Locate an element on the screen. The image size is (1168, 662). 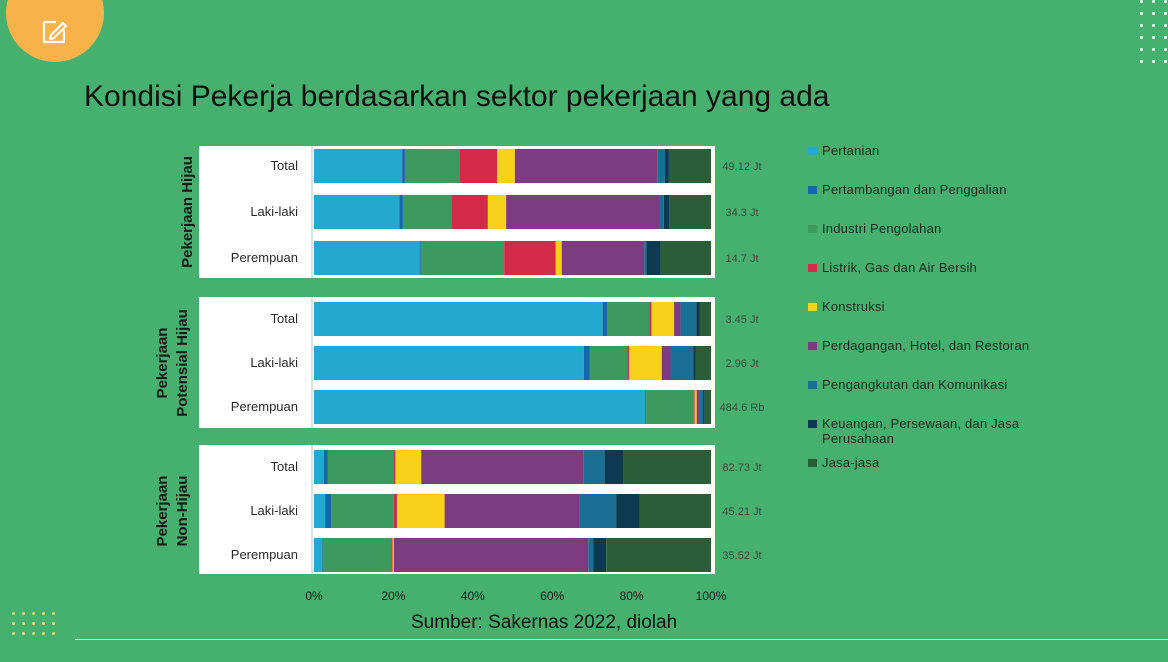
x-tick-label: 60% is located at coordinates (552, 596).